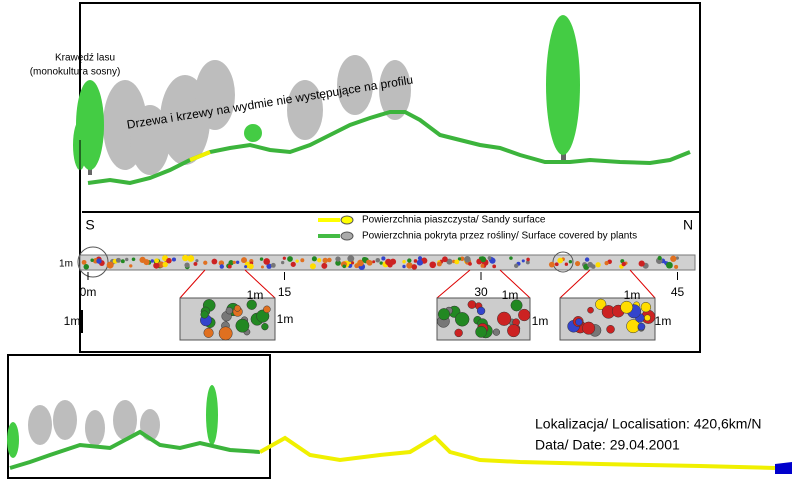 Image resolution: width=794 pixels, height=482 pixels. What do you see at coordinates (139, 416) in the screenshot?
I see `overview-frame` at bounding box center [139, 416].